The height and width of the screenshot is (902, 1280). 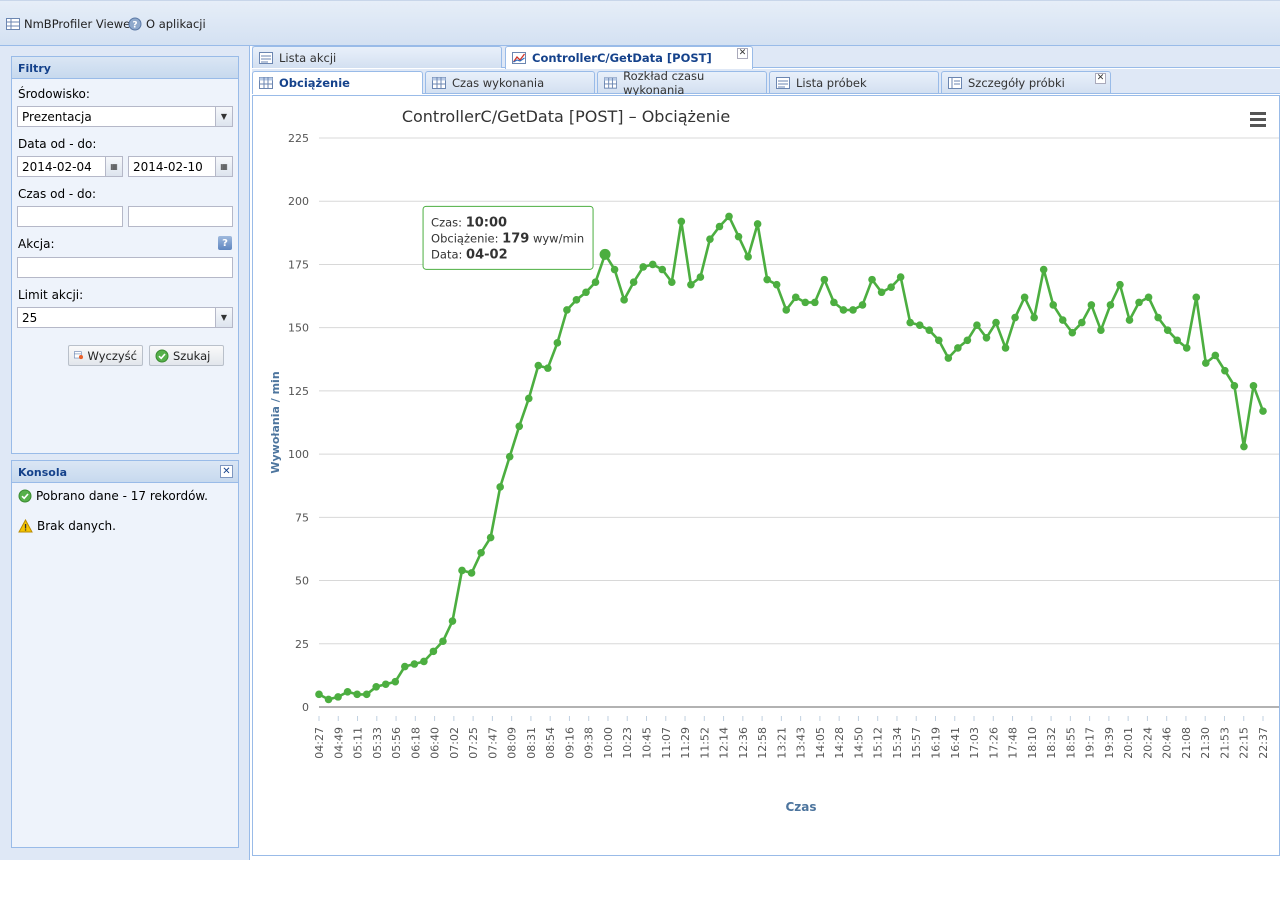 I want to click on app-title-item: NmBProfiler Viewer, so click(x=70, y=24).